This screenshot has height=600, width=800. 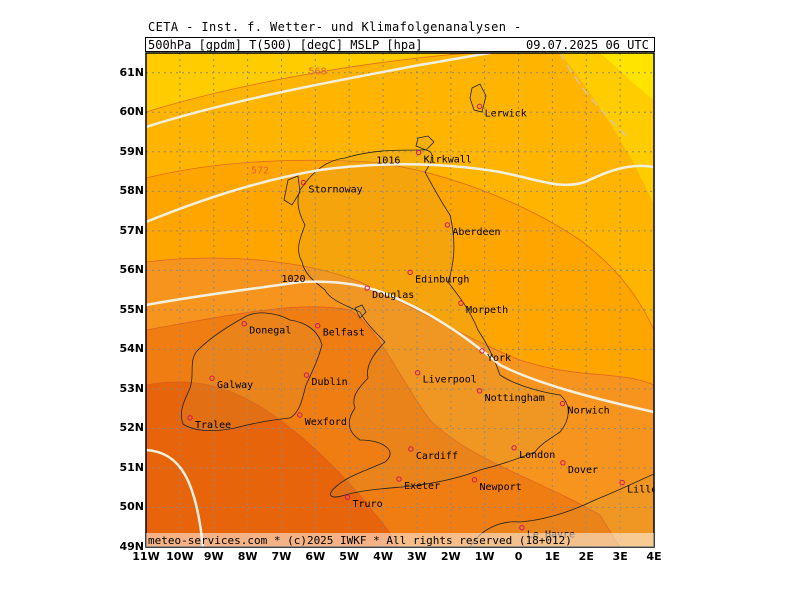 I want to click on lon-label: 4E, so click(x=654, y=556).